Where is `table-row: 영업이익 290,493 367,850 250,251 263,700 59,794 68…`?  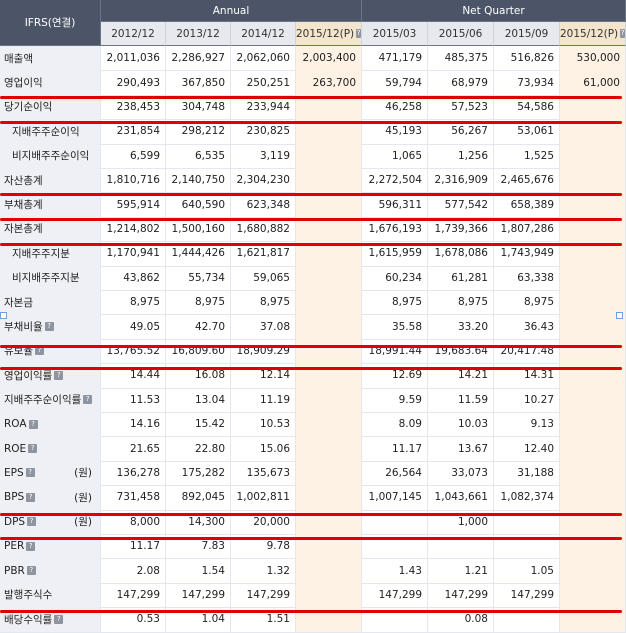
table-row: 영업이익 290,493 367,850 250,251 263,700 59,794 68… is located at coordinates (313, 83).